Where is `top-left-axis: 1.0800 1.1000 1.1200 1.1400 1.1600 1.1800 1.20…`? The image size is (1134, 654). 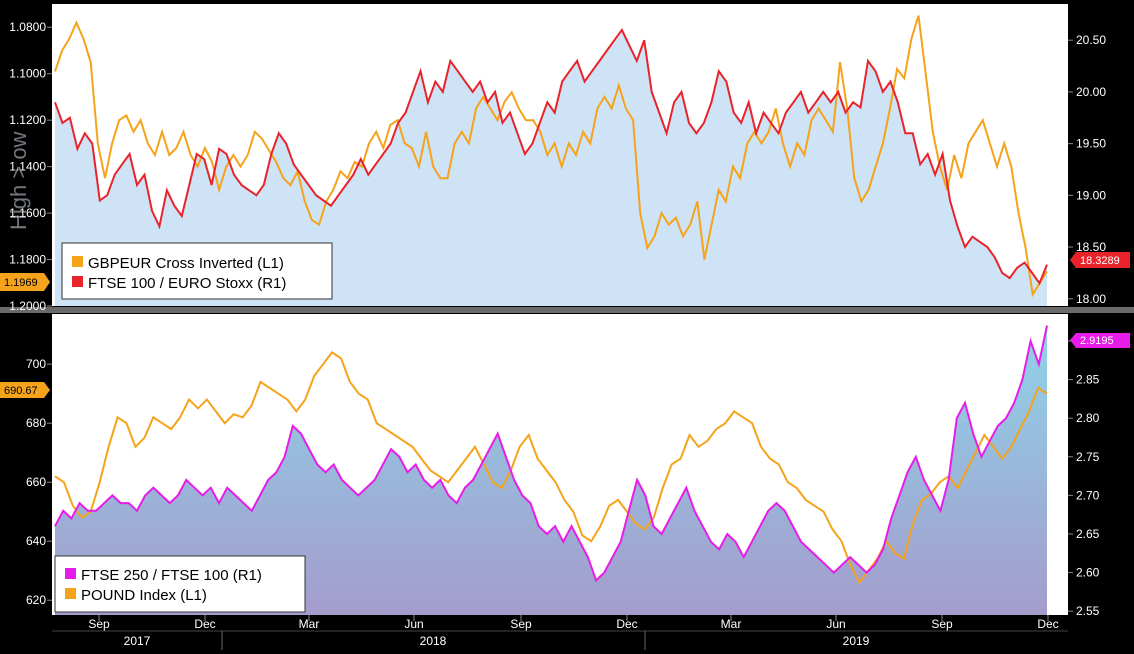
top-left-axis: 1.0800 1.1000 1.1200 1.1400 1.1600 1.1800 1.20… is located at coordinates (30, 166).